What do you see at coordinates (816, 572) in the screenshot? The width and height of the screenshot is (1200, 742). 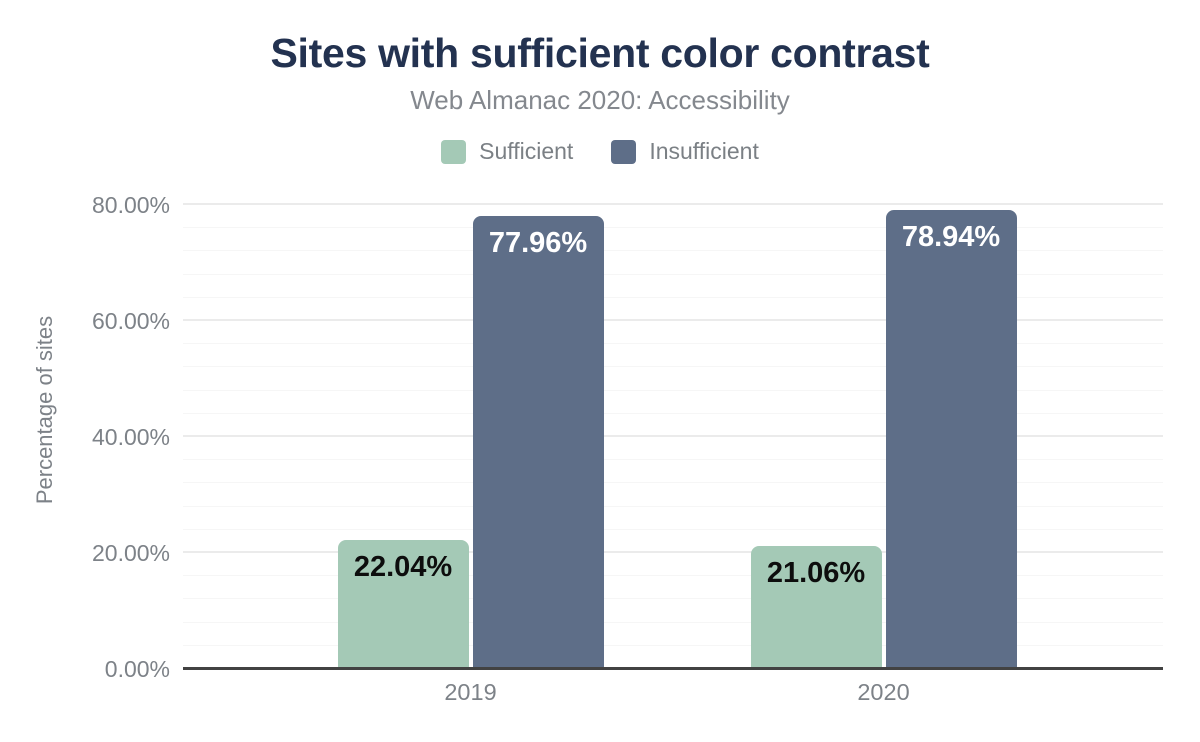 I see `bar-value-label: 21.06%` at bounding box center [816, 572].